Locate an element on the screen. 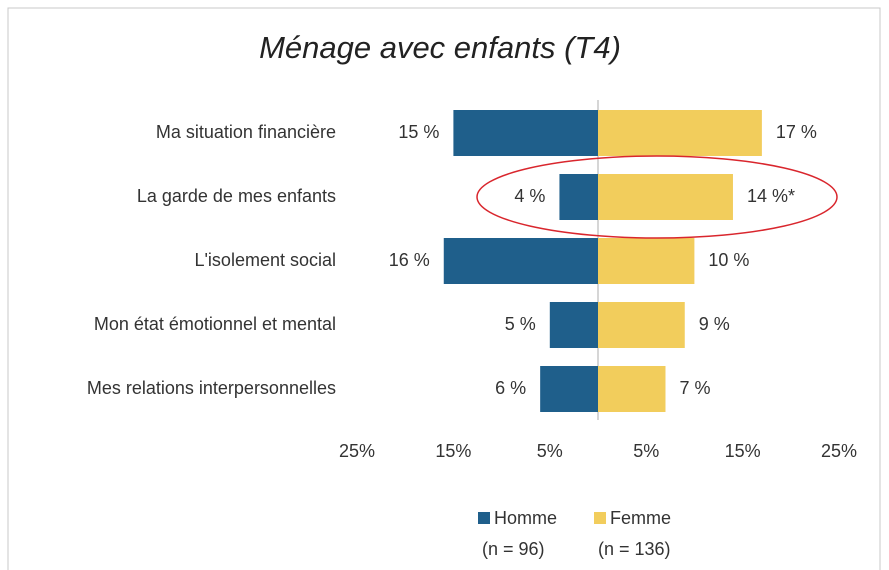  value-label: 5 % is located at coordinates (520, 324).